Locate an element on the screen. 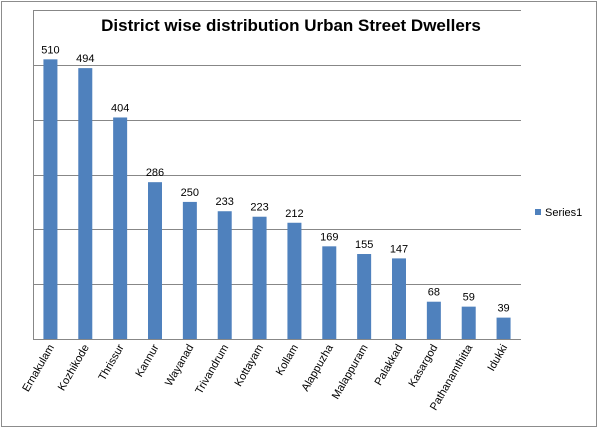  data-label: 169 is located at coordinates (329, 237).